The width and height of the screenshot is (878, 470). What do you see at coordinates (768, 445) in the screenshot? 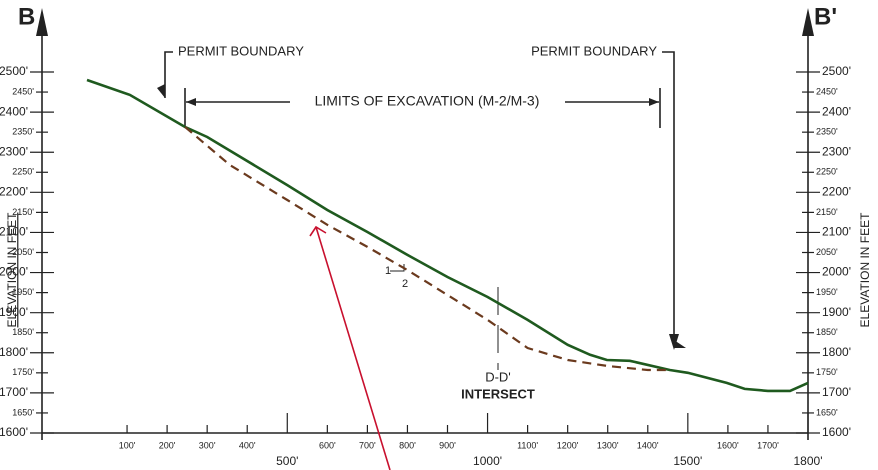
I see `x-tick-label: 1700'` at bounding box center [768, 445].